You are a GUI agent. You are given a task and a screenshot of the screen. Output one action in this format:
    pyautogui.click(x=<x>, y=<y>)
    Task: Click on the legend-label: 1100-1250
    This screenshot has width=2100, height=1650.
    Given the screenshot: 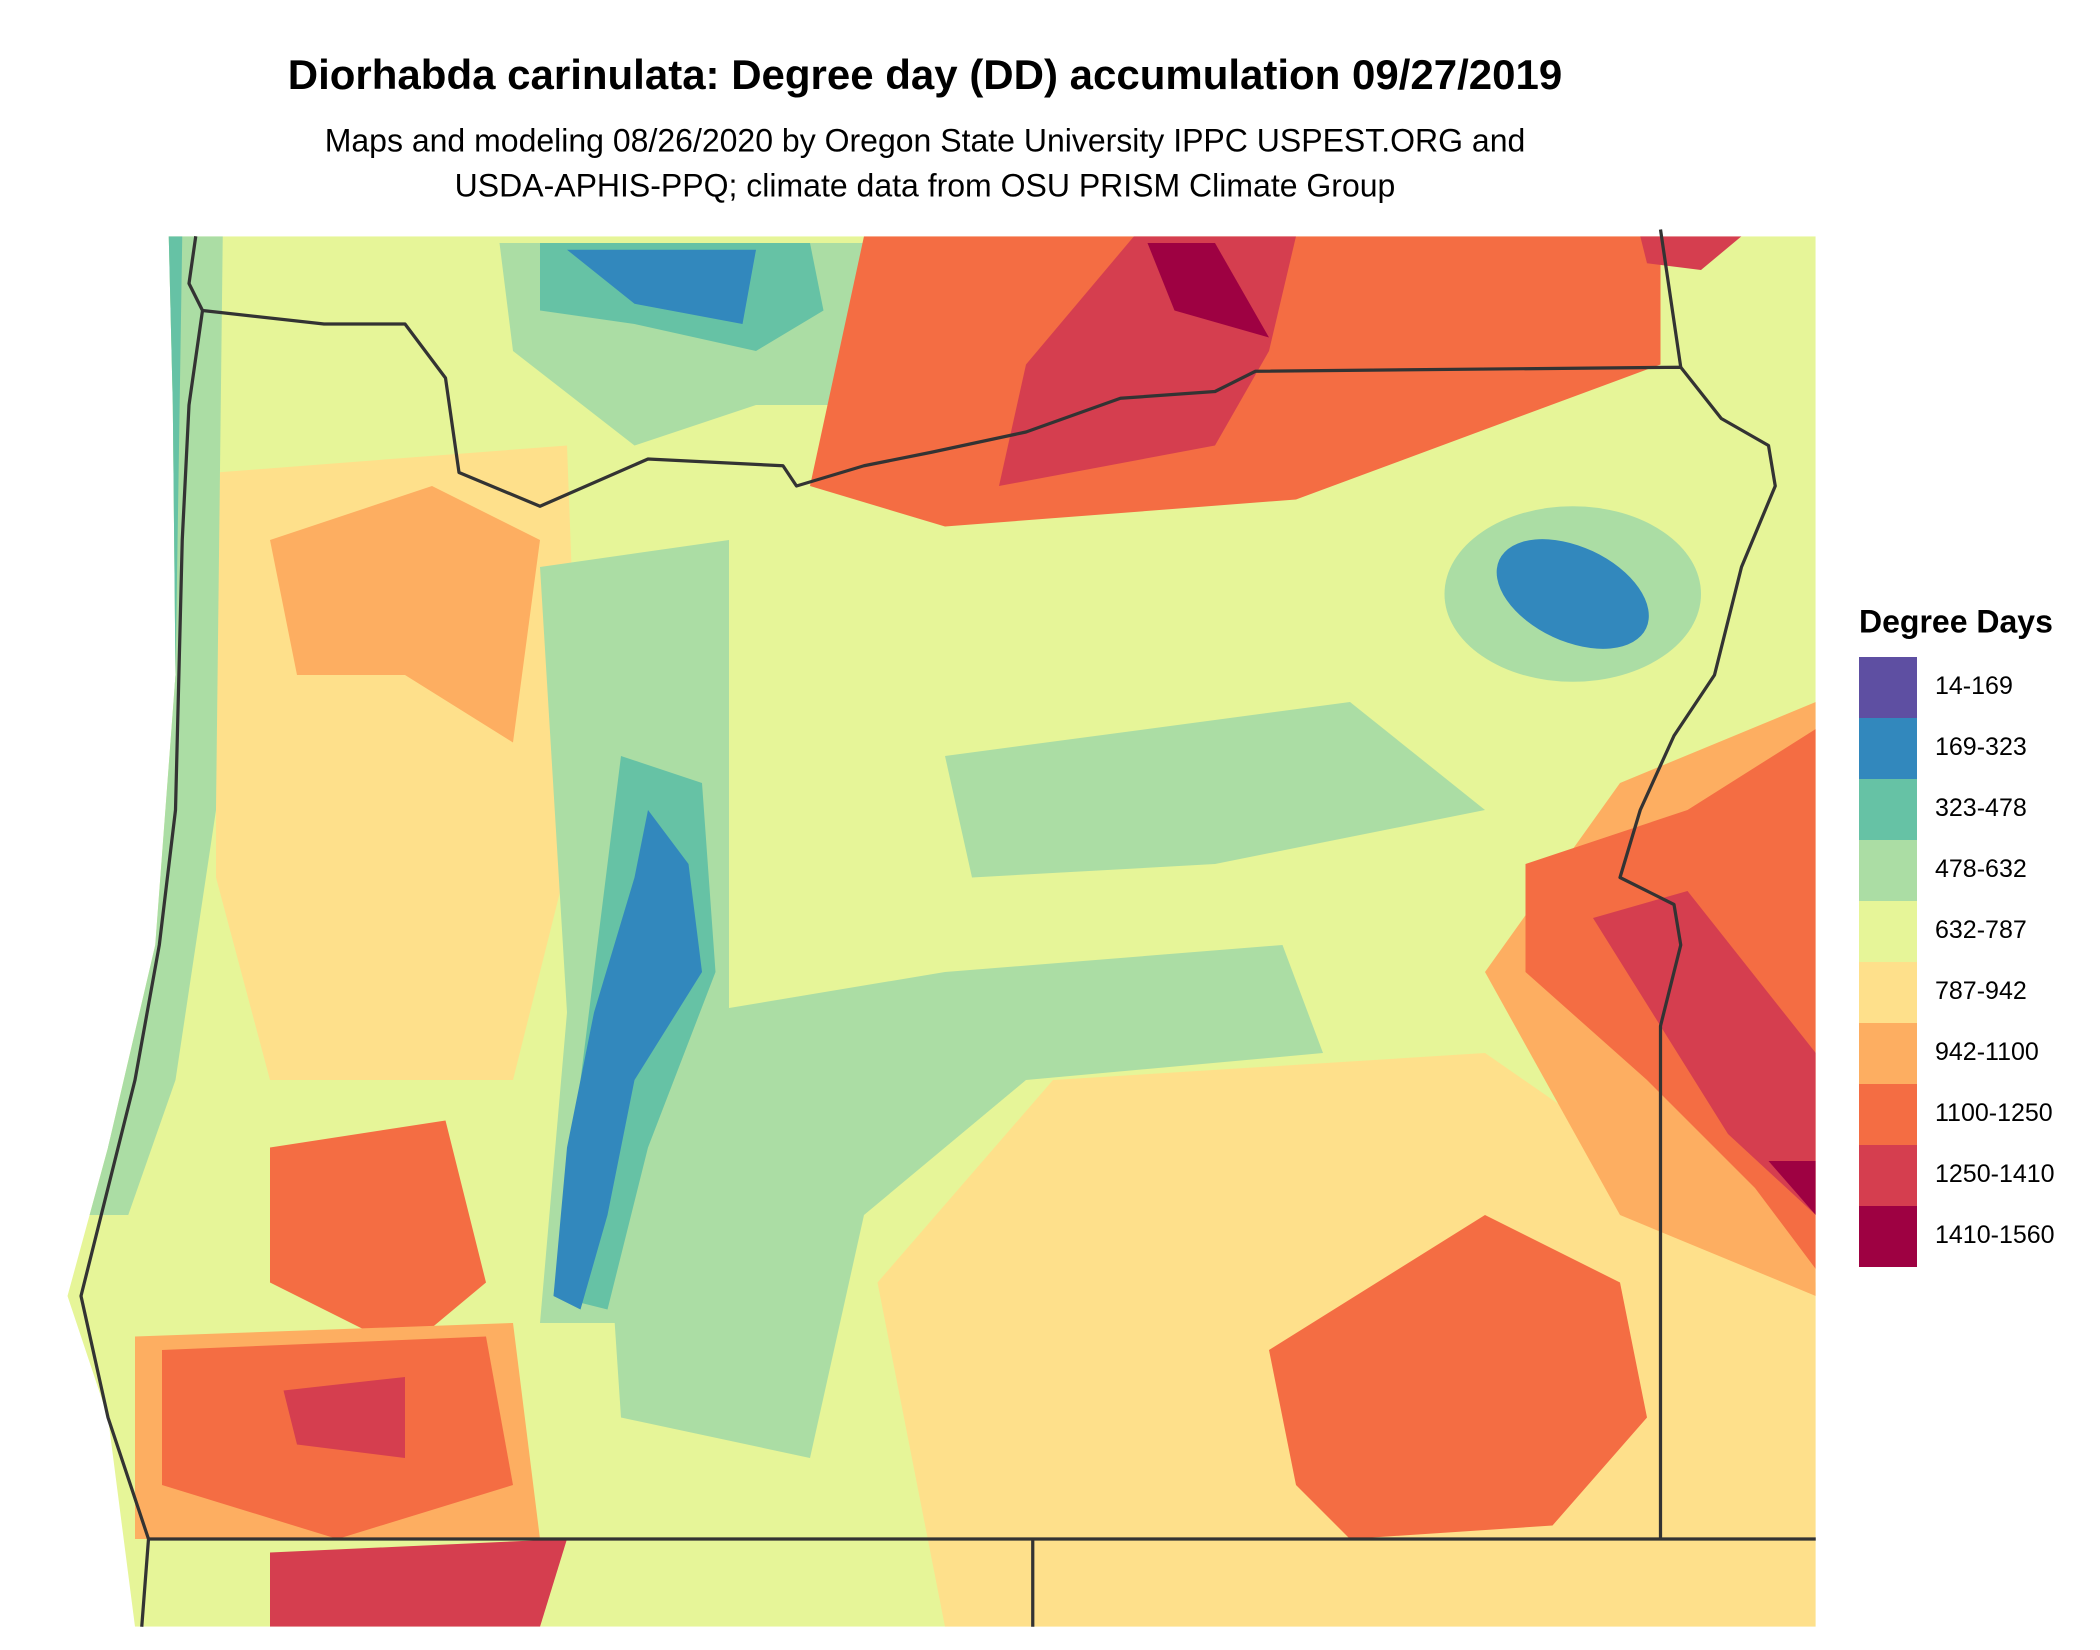 What is the action you would take?
    pyautogui.click(x=1994, y=1113)
    